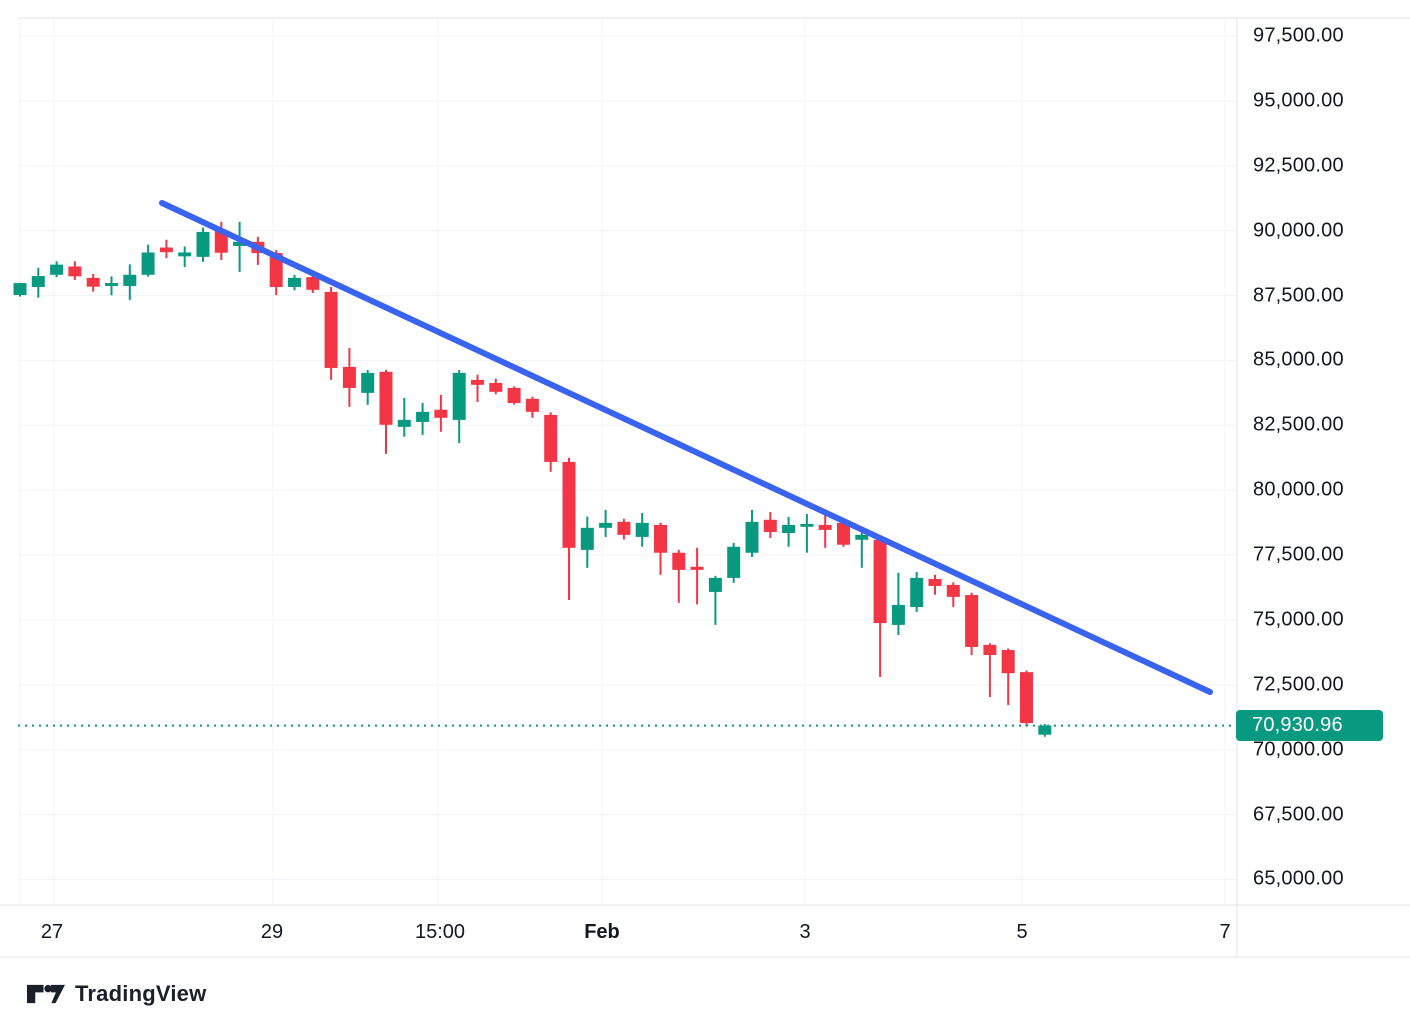  I want to click on tradingview-logo-text: TradingView, so click(141, 993).